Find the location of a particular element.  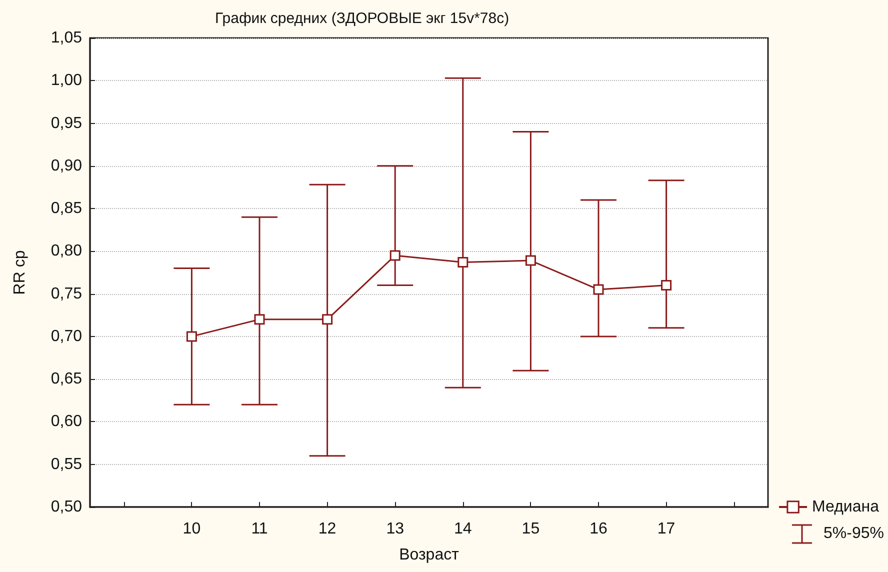

y-tick-label: 0,90 is located at coordinates (66, 165).